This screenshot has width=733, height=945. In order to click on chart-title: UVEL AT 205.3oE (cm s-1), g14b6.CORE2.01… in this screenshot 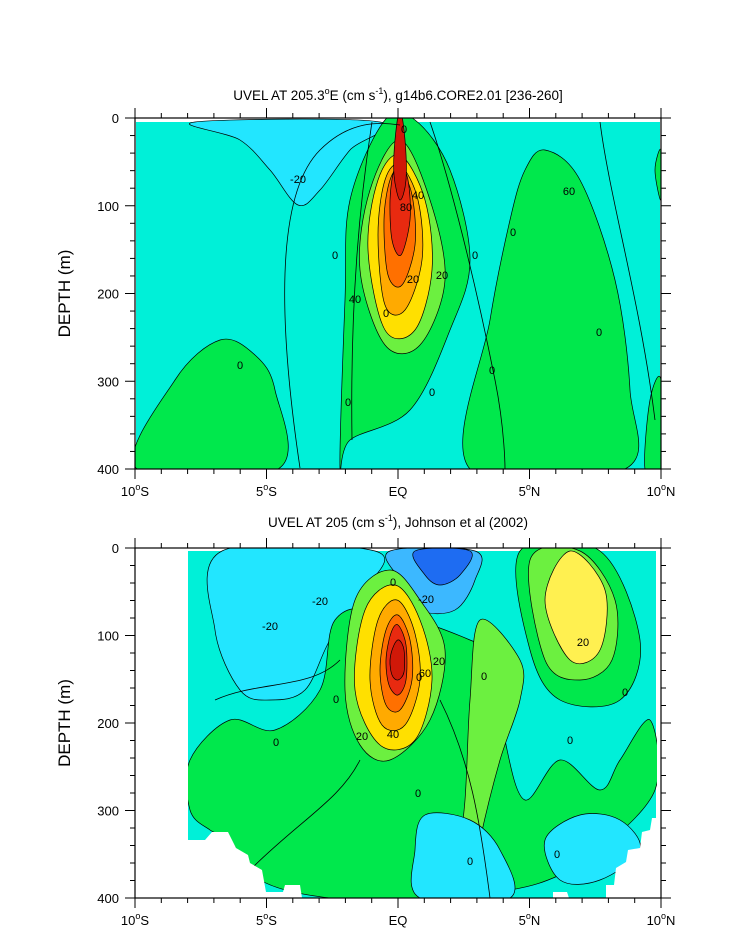, I will do `click(397, 94)`.